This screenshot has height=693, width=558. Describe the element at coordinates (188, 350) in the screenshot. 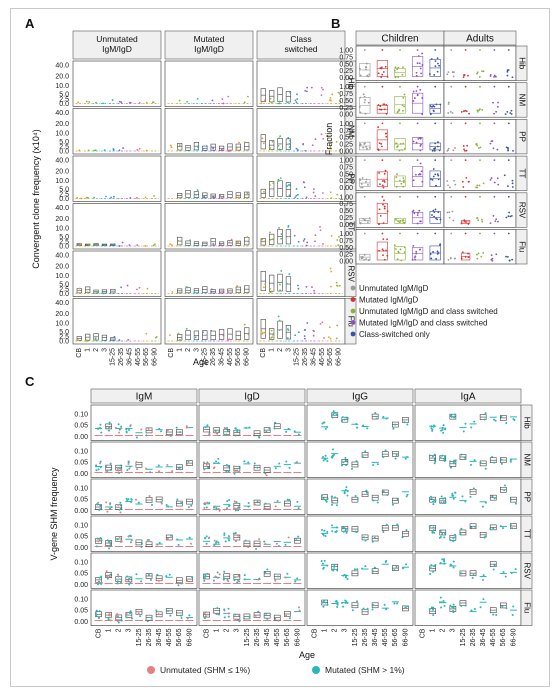

I see `panel-a-x-tick-label: 2` at that location.